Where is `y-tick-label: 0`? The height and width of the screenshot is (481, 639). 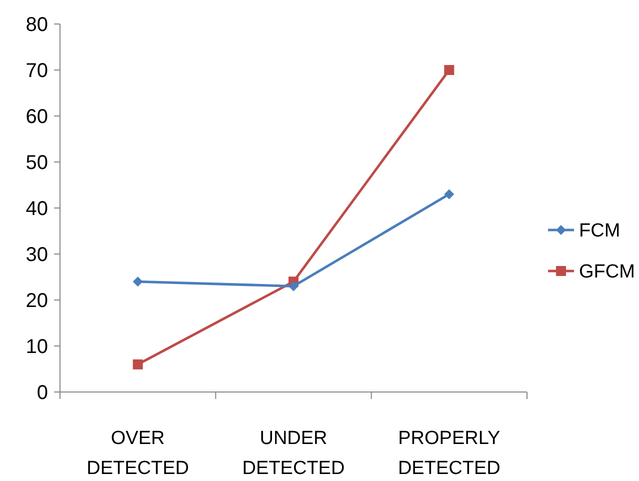 y-tick-label: 0 is located at coordinates (42, 393).